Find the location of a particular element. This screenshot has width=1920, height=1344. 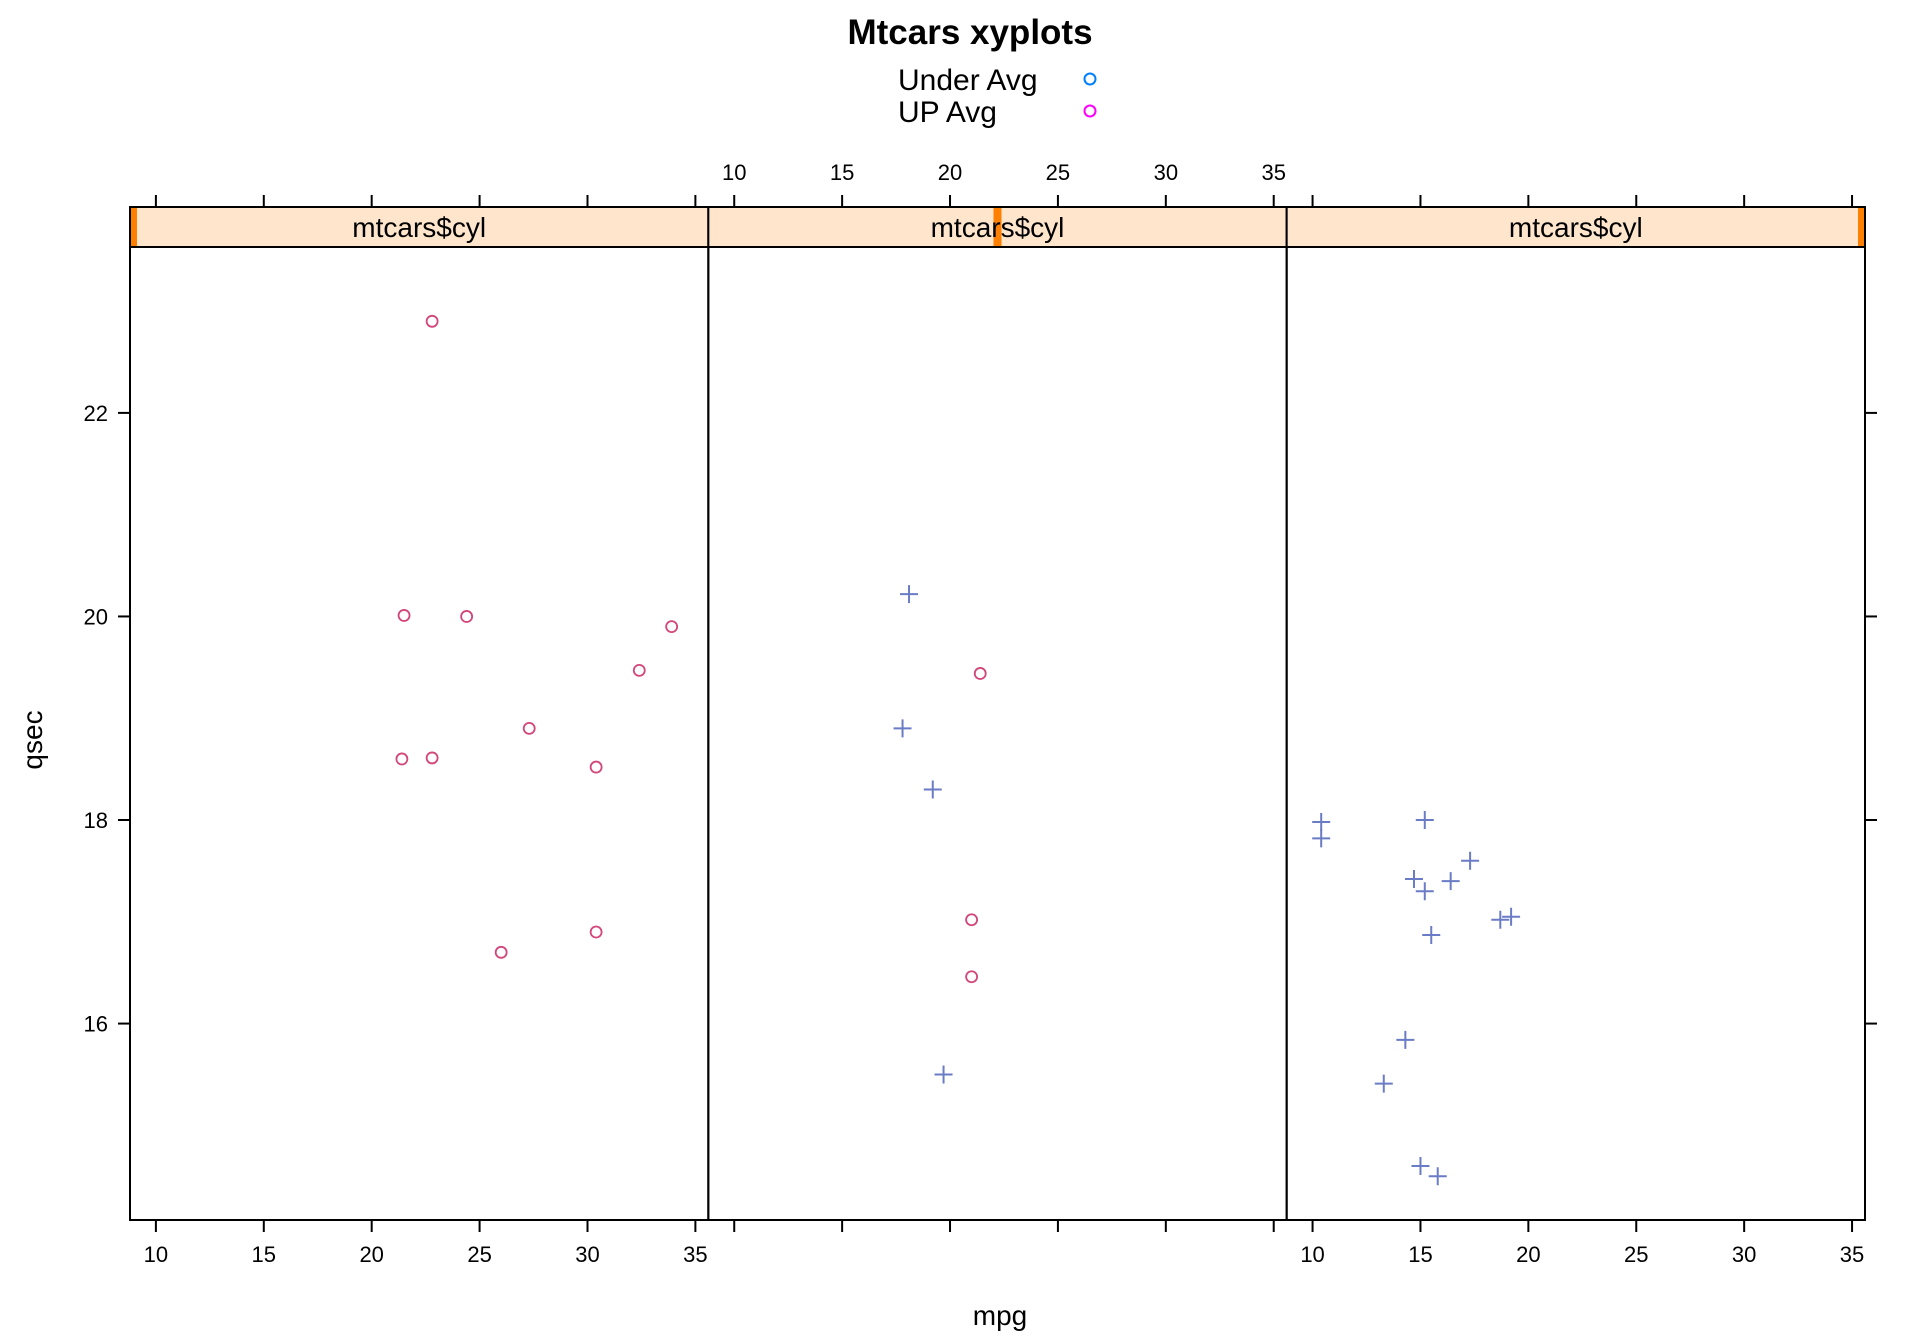

legend-label: Under Avg is located at coordinates (968, 80).